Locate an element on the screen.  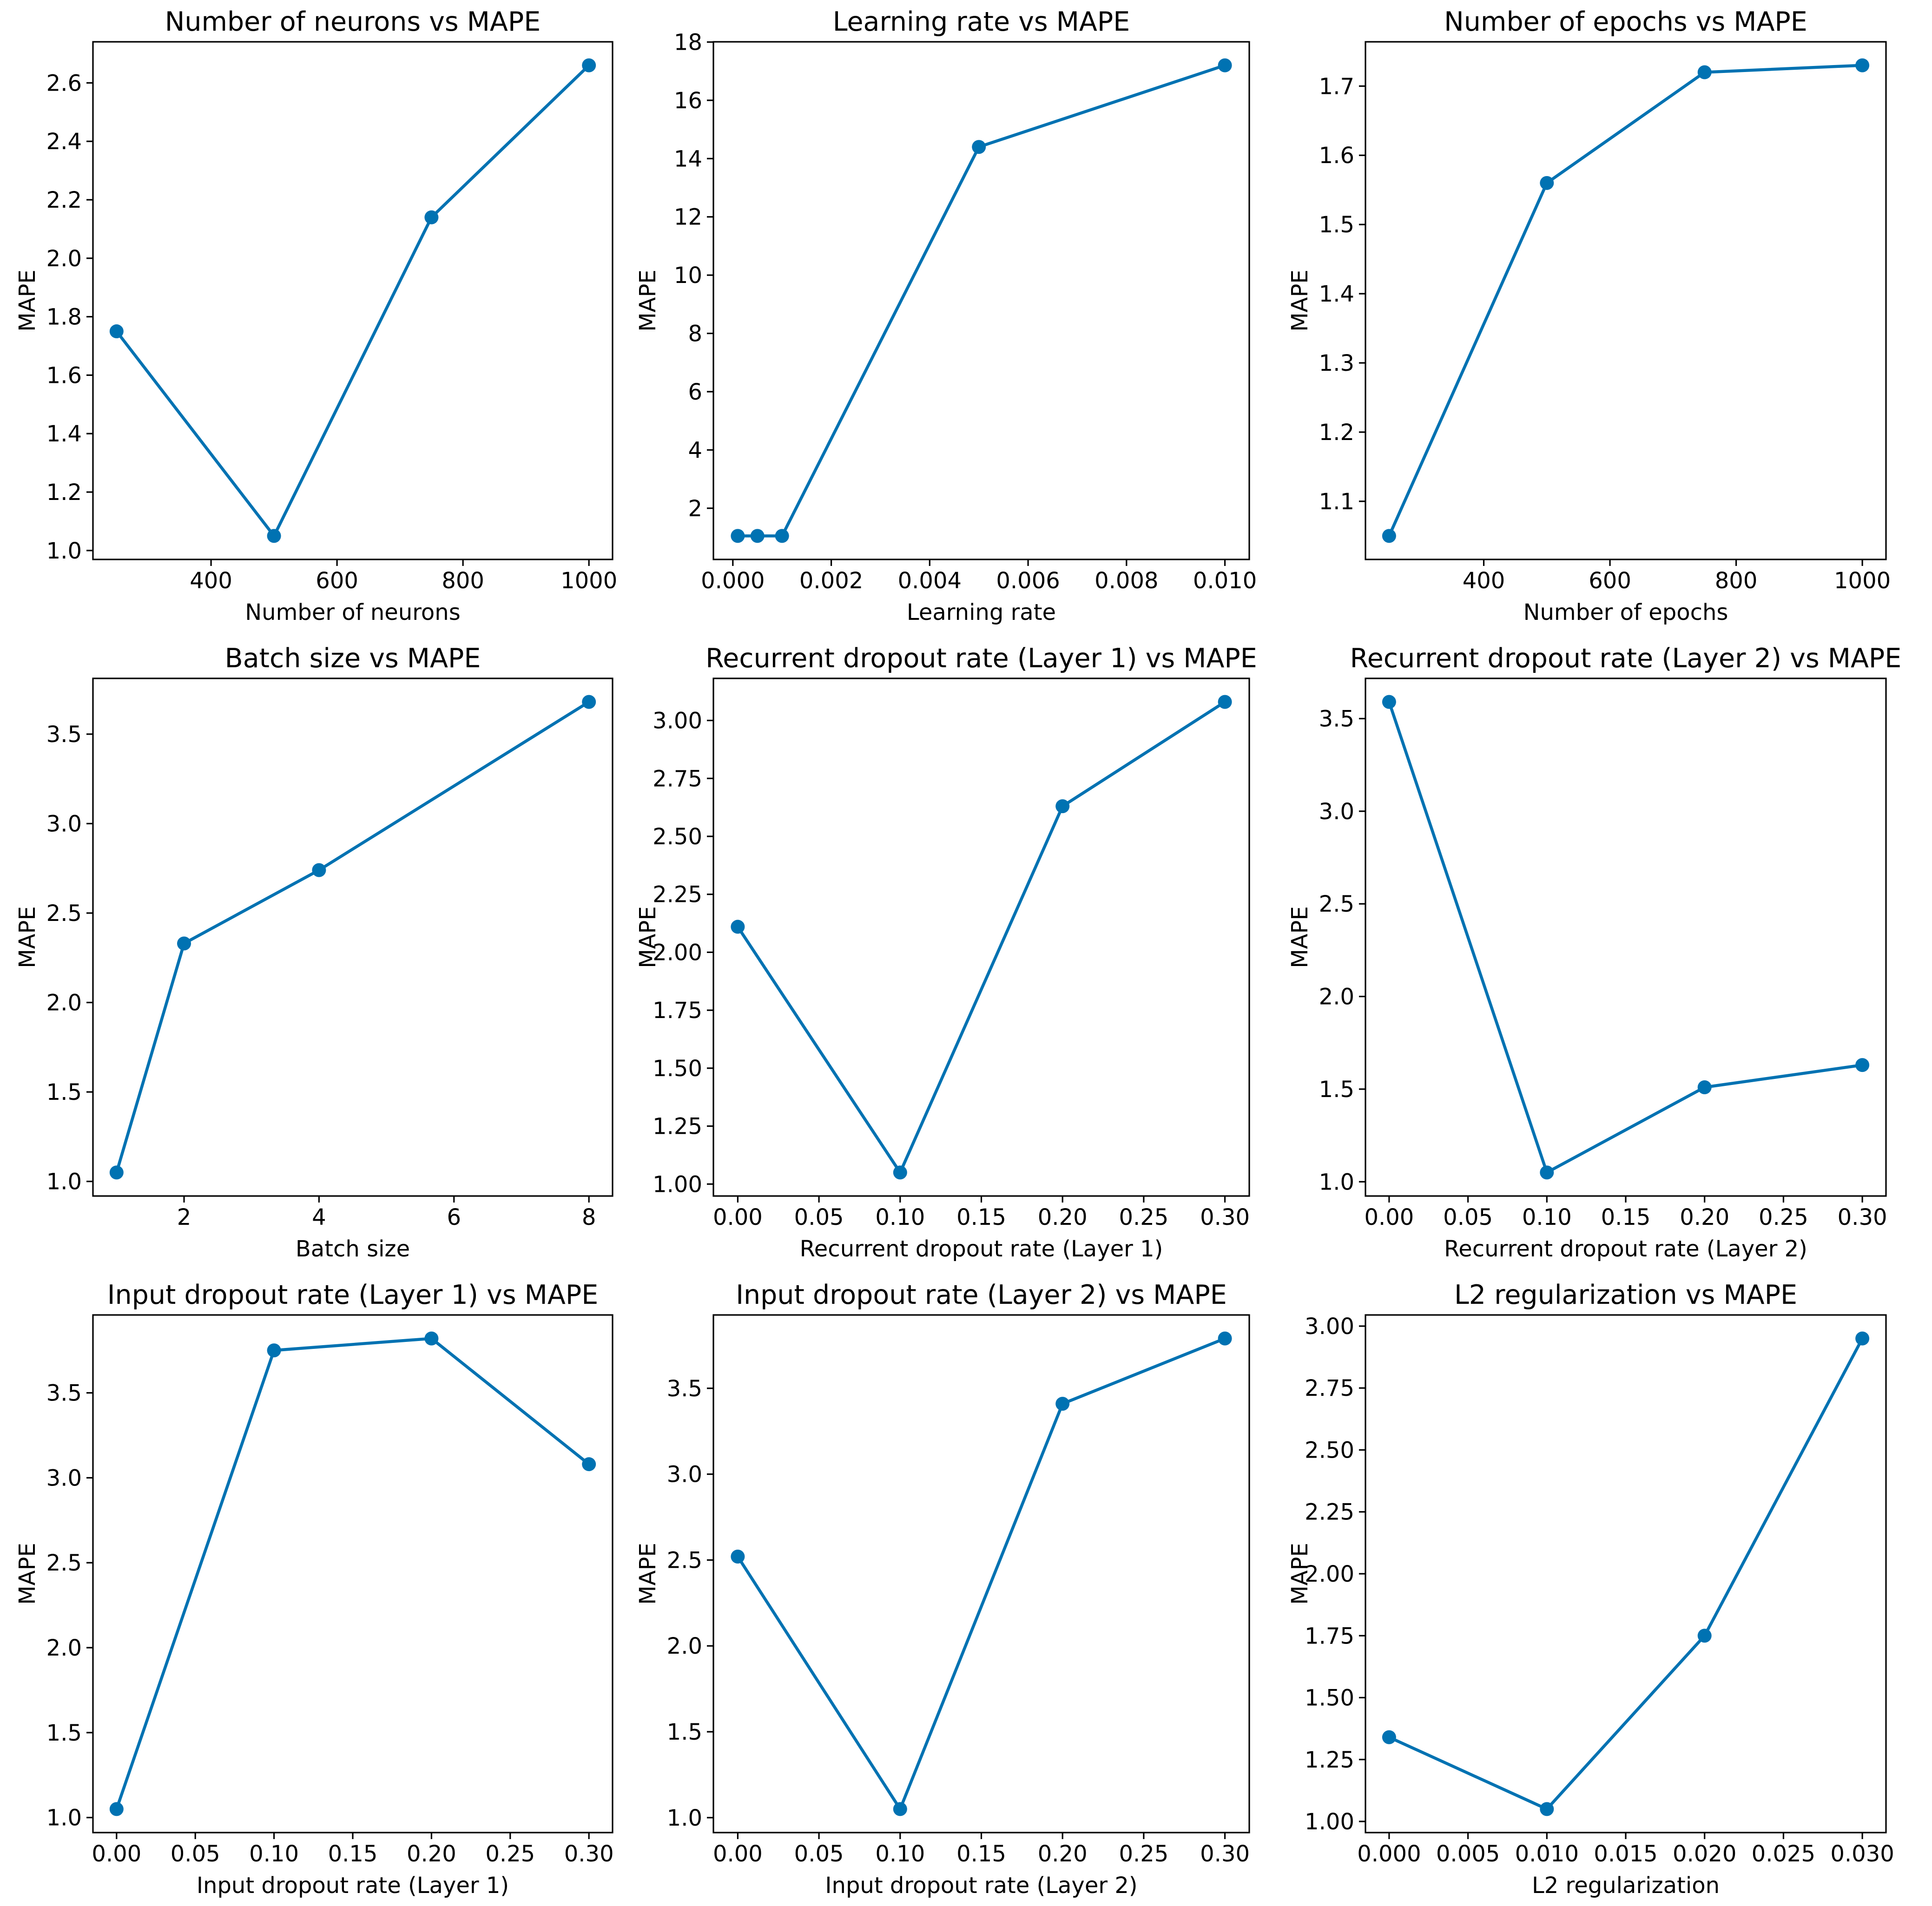
y-tick-label: 4 is located at coordinates (695, 450).